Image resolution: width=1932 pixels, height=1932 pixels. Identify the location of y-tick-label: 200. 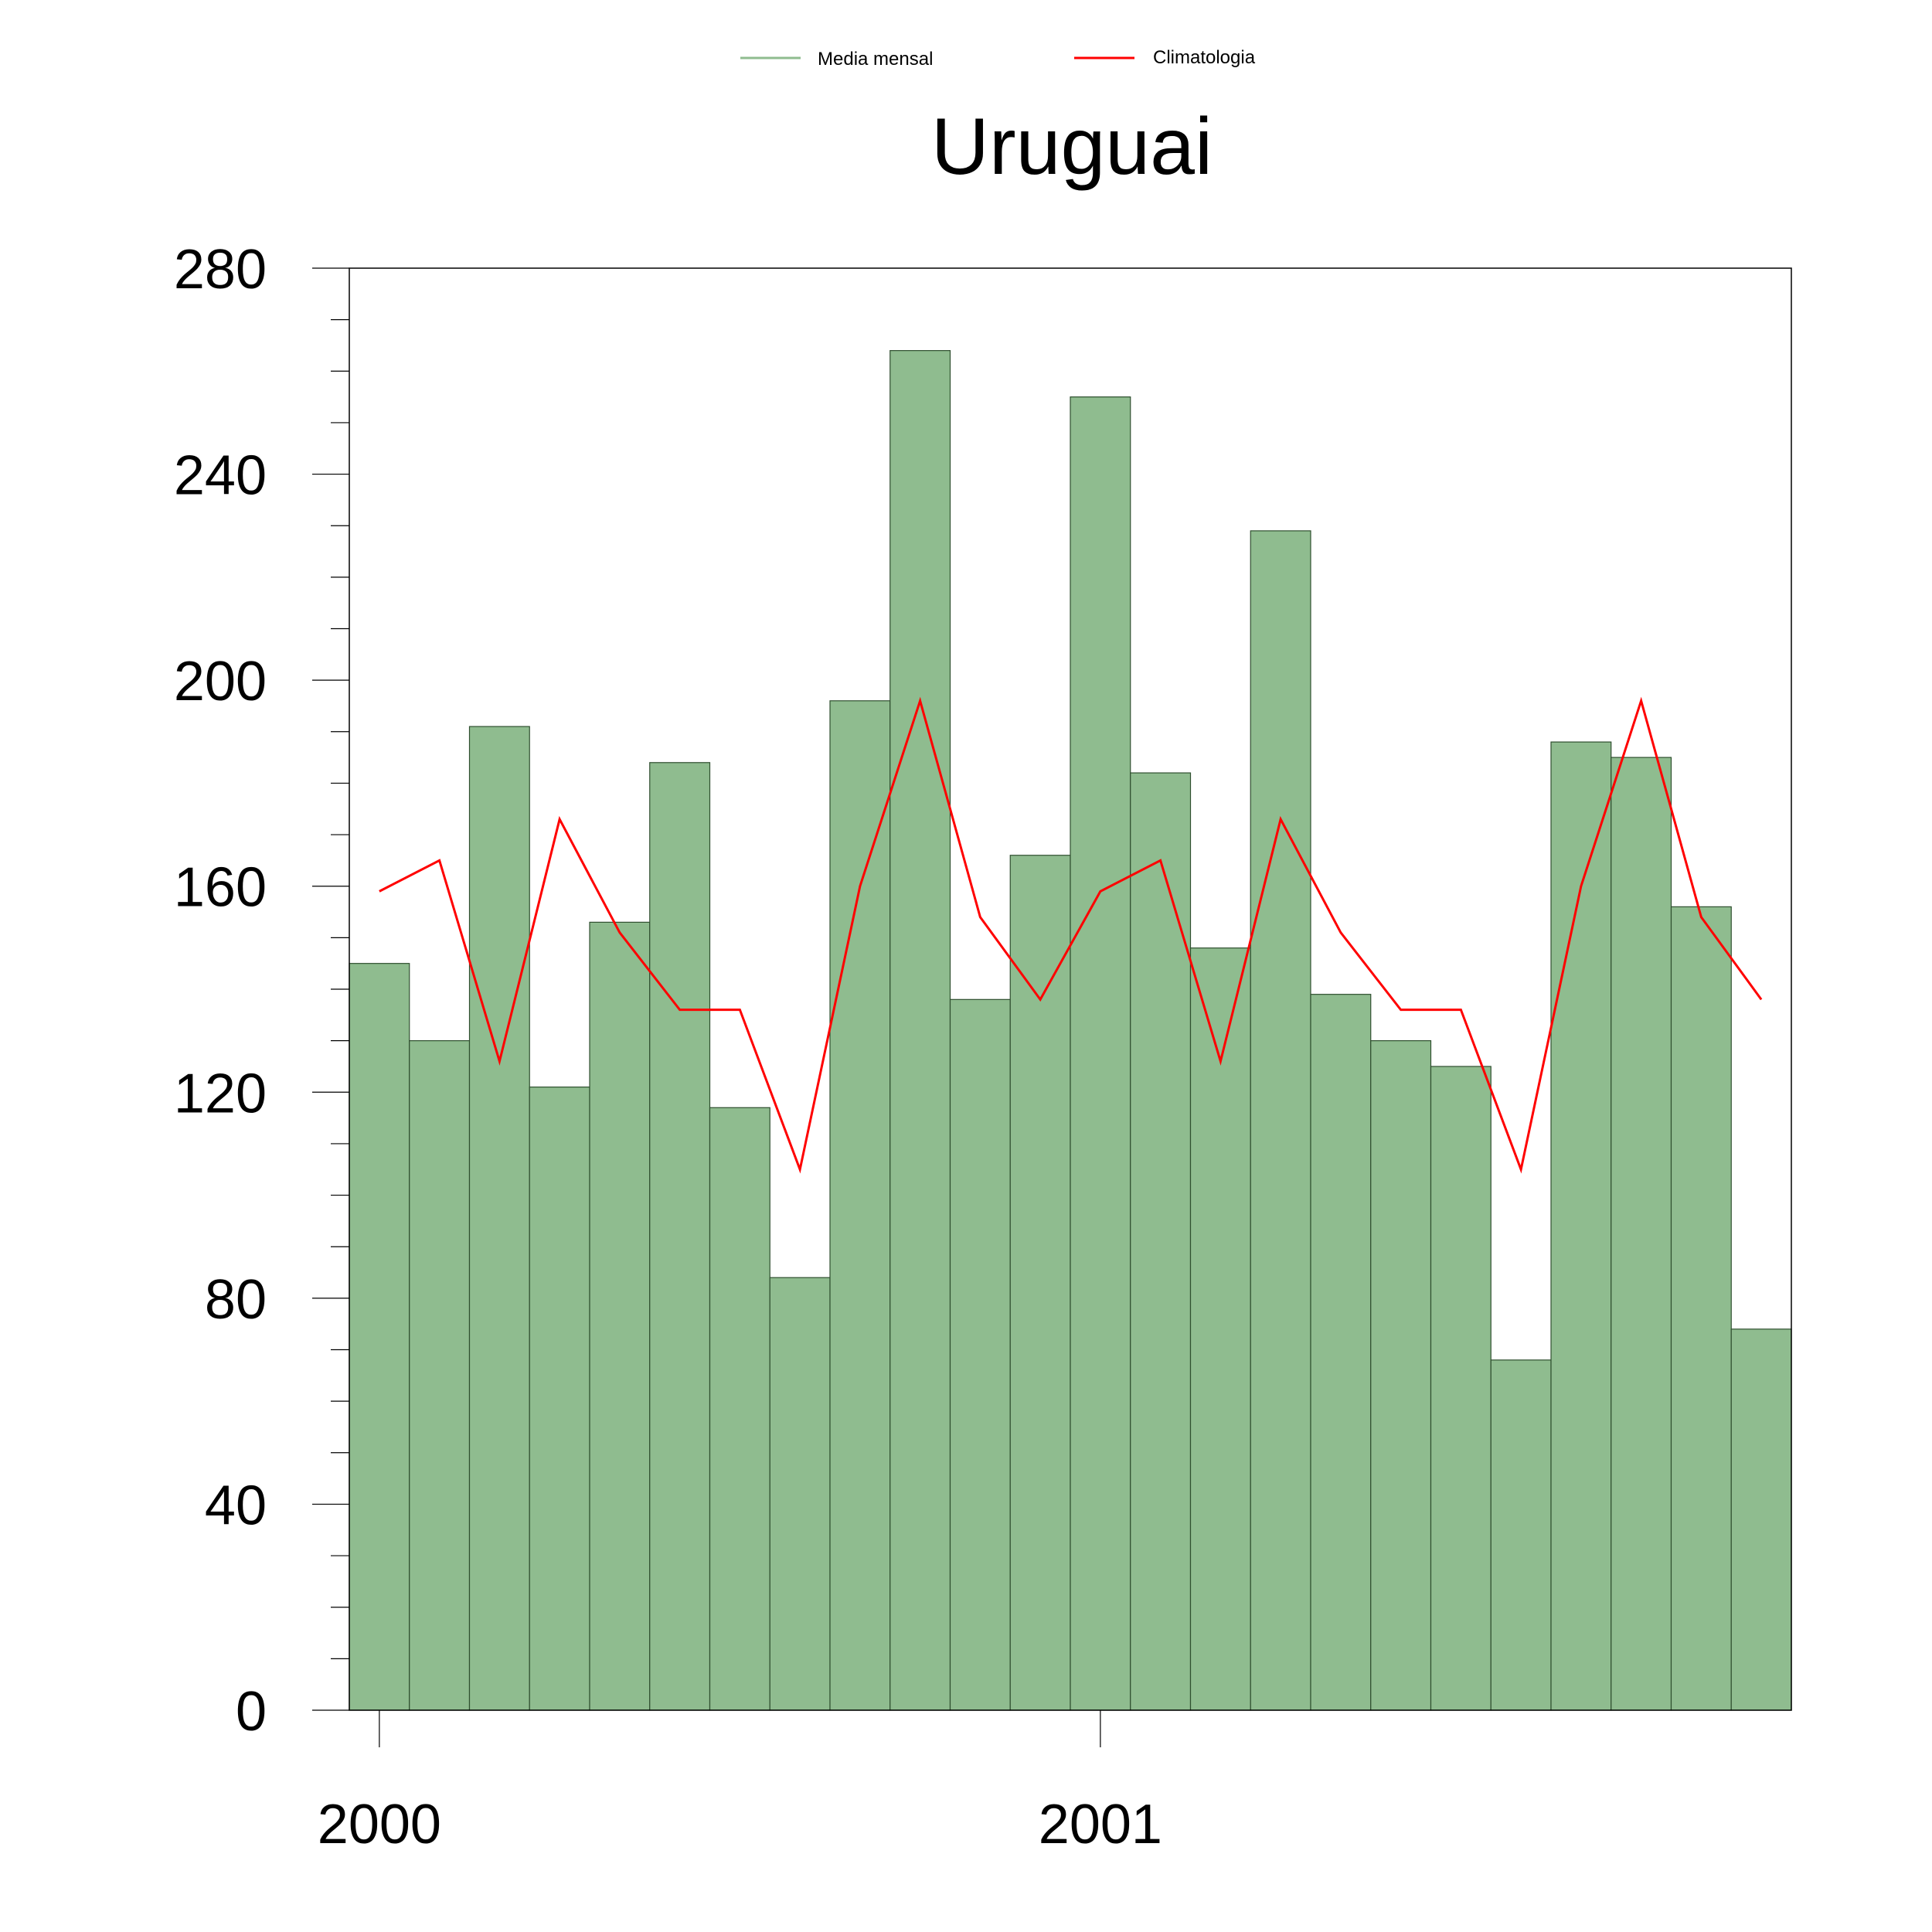
(221, 682).